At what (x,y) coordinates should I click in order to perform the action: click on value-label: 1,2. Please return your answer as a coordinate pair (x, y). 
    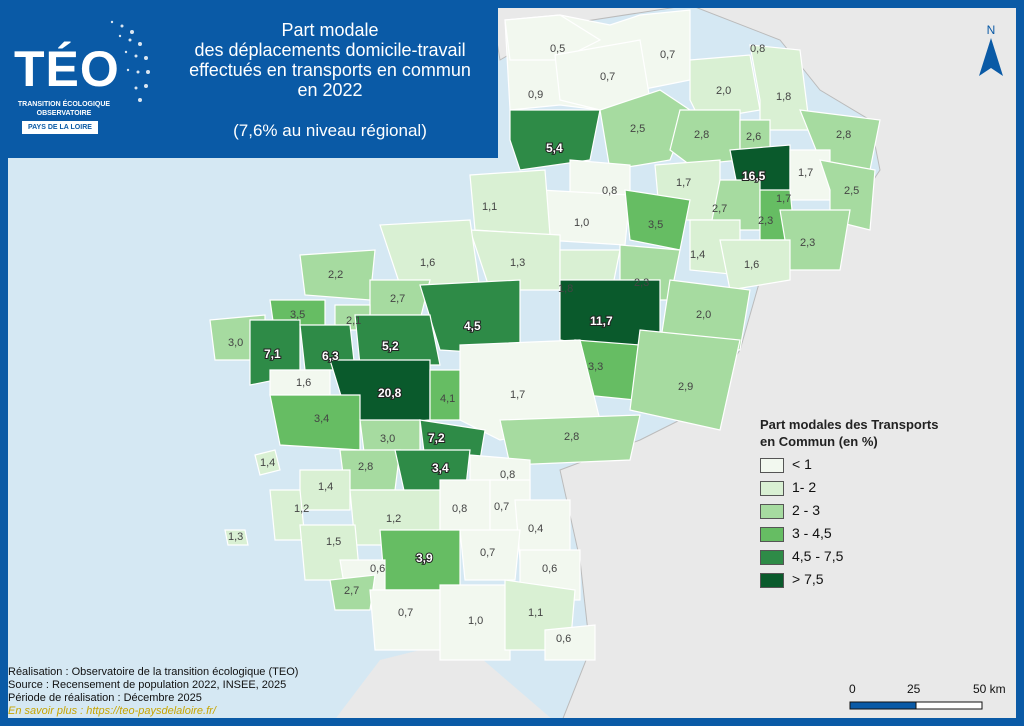
    Looking at the image, I should click on (301, 509).